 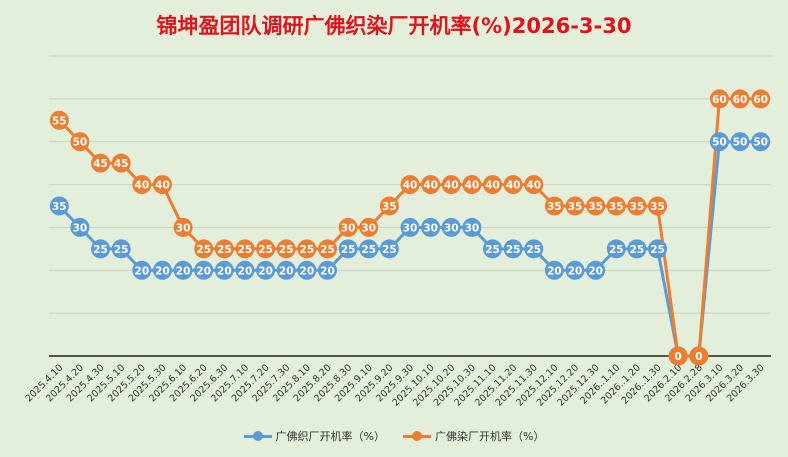 What do you see at coordinates (394, 436) in the screenshot?
I see `chart-legend: 广佛织厂开机率（%） 广佛染厂开机率（%）` at bounding box center [394, 436].